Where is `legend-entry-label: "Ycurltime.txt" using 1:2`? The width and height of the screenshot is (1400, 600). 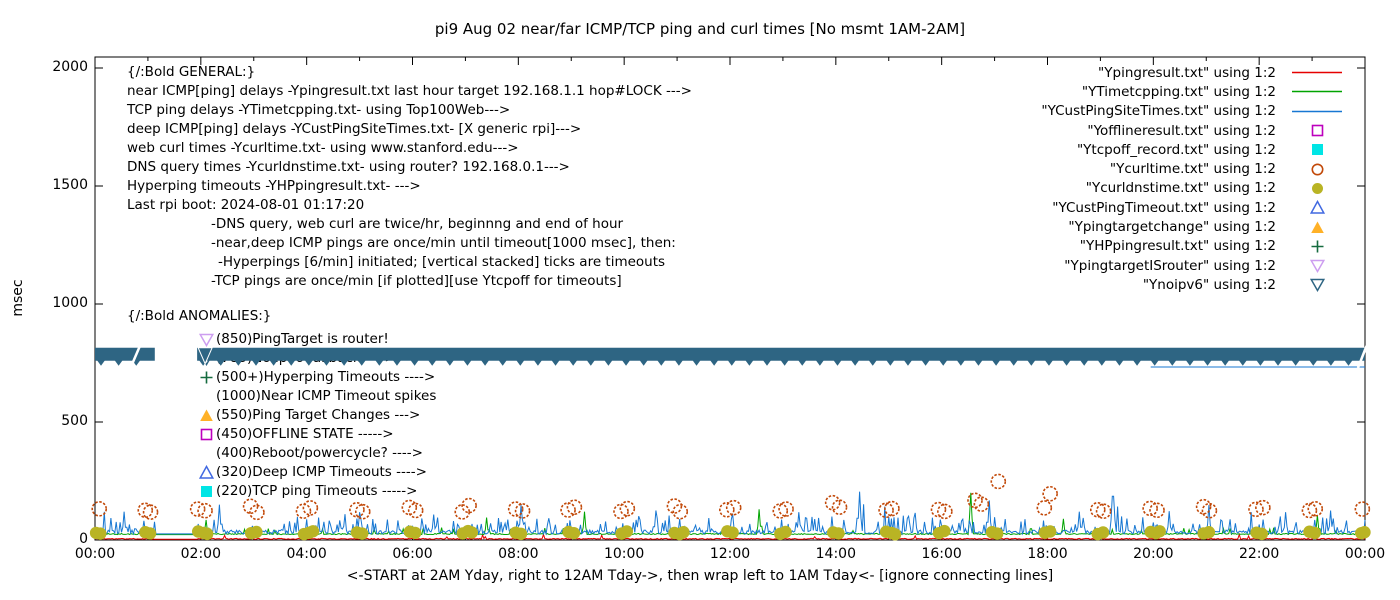 legend-entry-label: "Ycurltime.txt" using 1:2 is located at coordinates (1192, 169).